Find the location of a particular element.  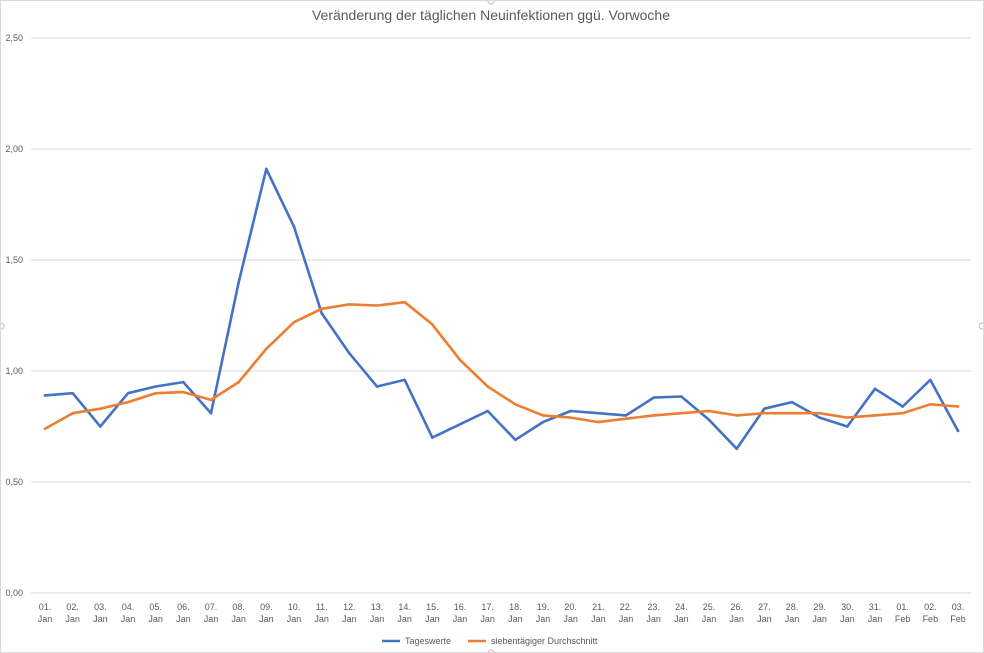

x-tick-label: 22. Jan is located at coordinates (626, 613).